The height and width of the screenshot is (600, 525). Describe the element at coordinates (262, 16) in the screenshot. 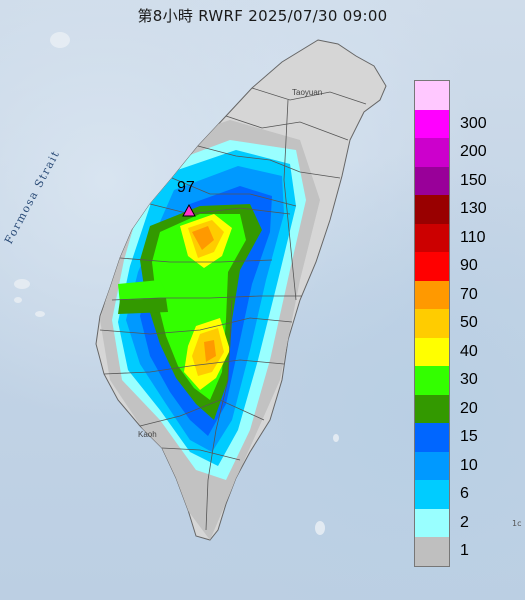

I see `map-title: 第8小時 RWRF 2025/07/30 09:00` at that location.